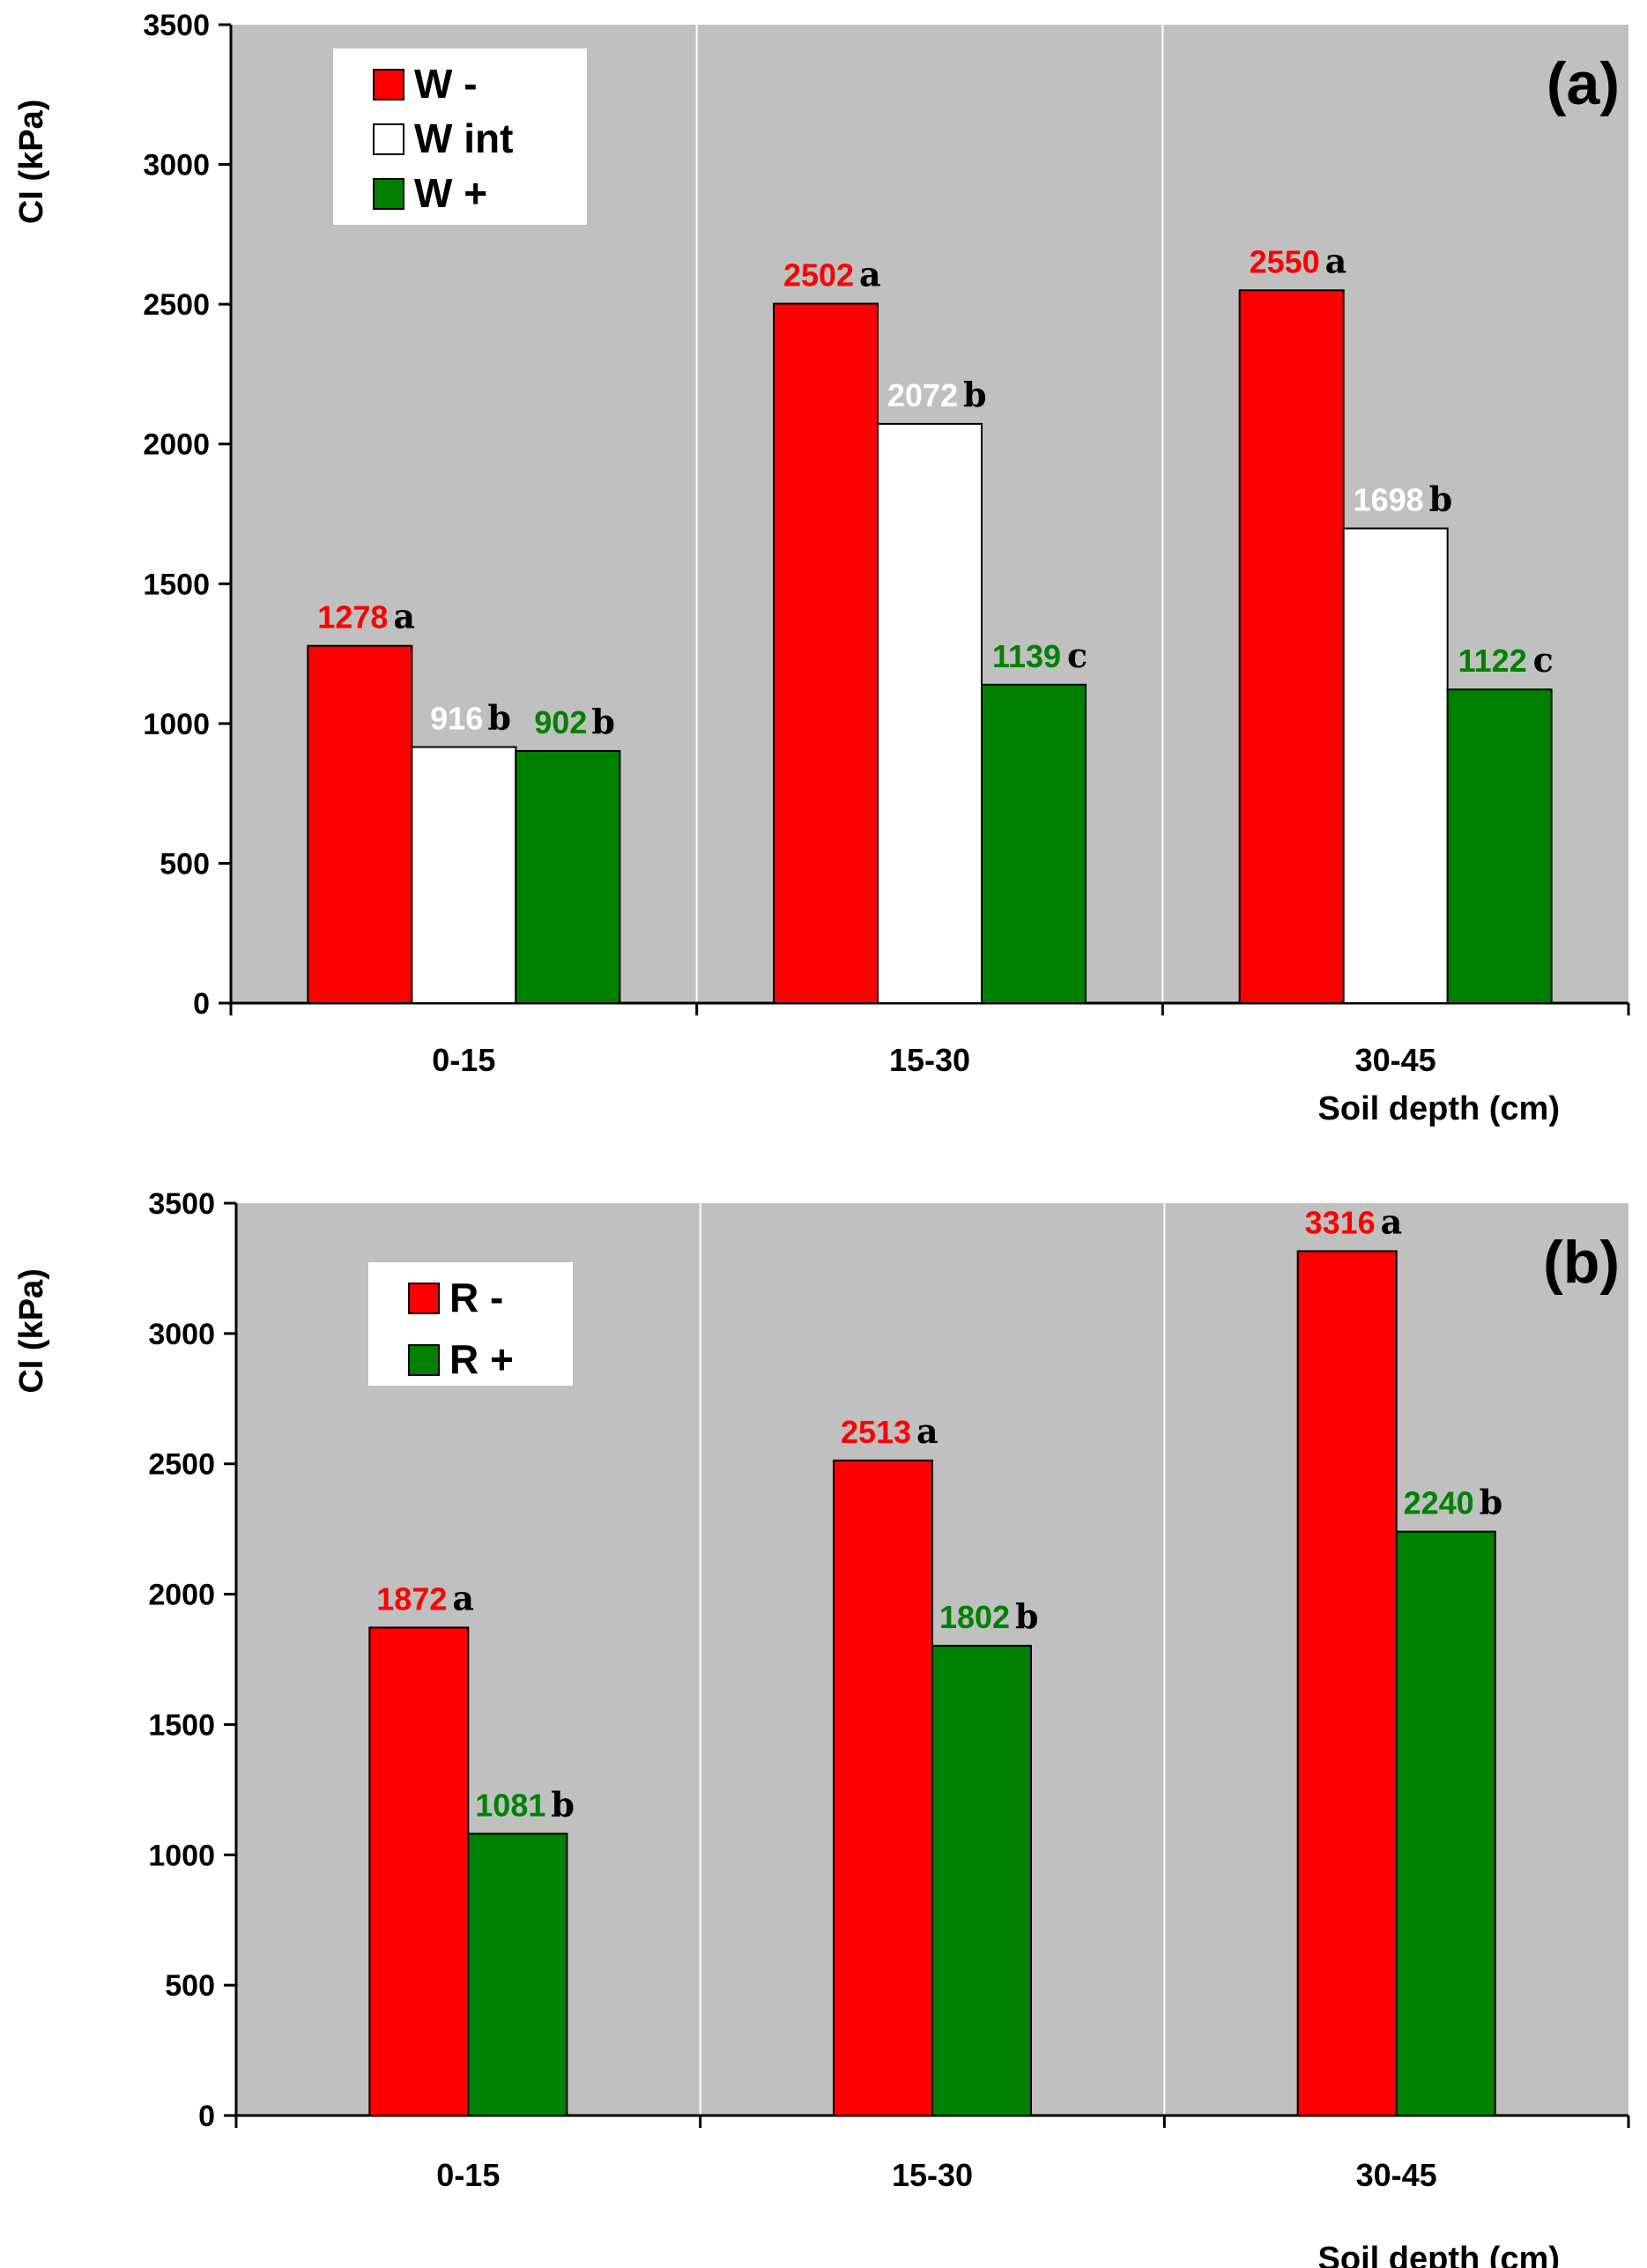 This screenshot has width=1647, height=2268. I want to click on panel-a-data-label: 2550, so click(1285, 261).